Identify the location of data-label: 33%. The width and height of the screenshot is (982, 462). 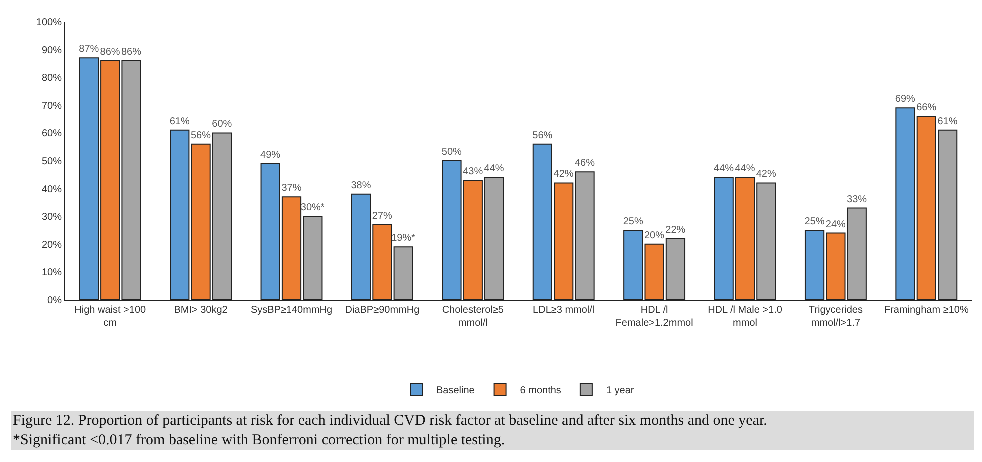
(857, 200).